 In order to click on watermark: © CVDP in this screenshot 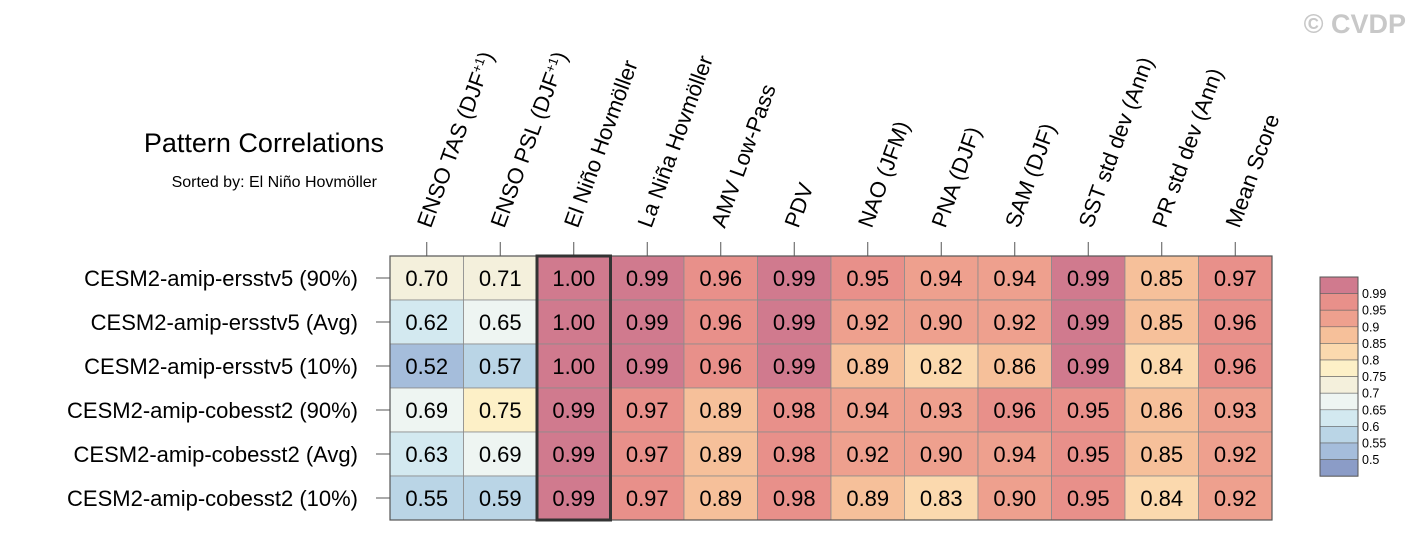, I will do `click(1355, 24)`.